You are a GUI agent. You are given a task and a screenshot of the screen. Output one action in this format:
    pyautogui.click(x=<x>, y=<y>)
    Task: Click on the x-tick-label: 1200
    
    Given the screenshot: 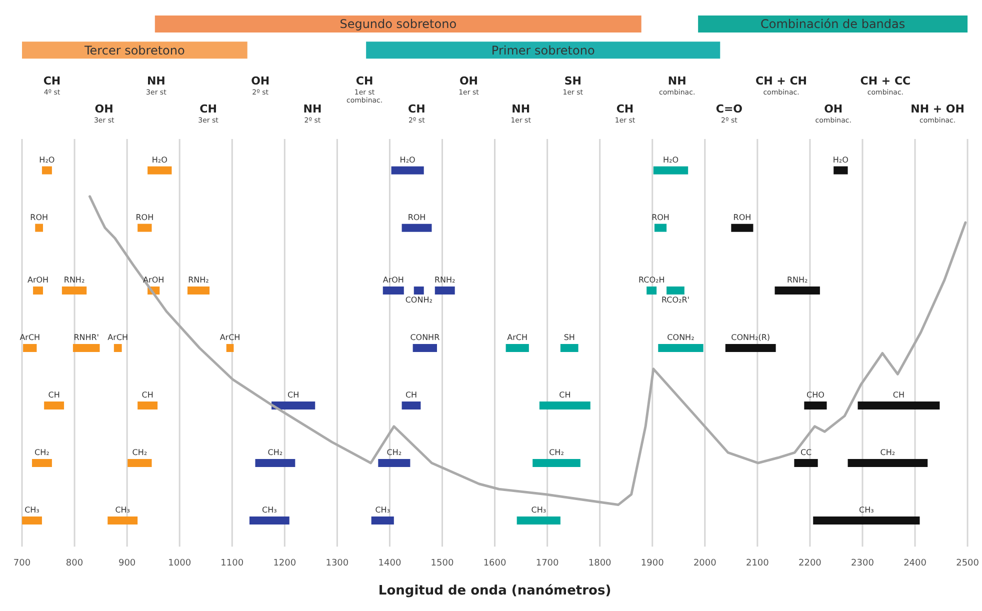 What is the action you would take?
    pyautogui.click(x=284, y=563)
    